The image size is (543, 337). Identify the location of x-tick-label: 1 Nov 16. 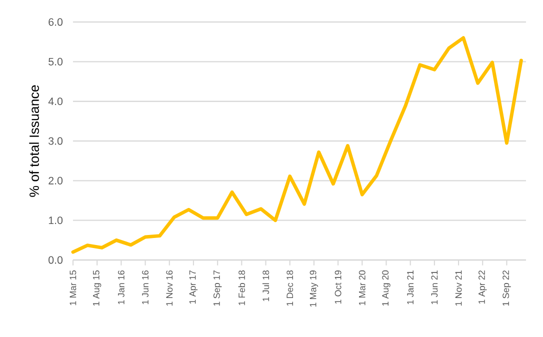
(169, 288).